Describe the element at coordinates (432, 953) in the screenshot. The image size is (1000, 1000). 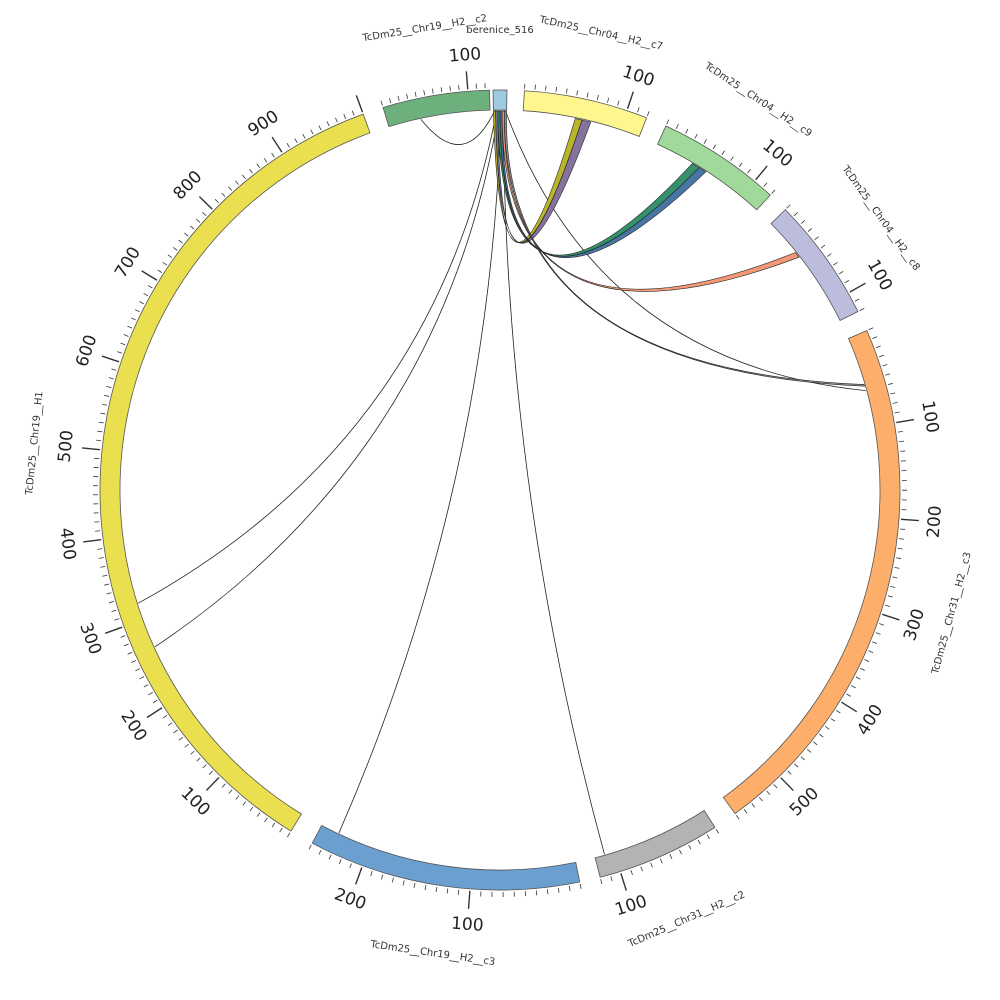
I see `segment-label-chr19_c3: TcDm25__Chr19__H2__c3` at that location.